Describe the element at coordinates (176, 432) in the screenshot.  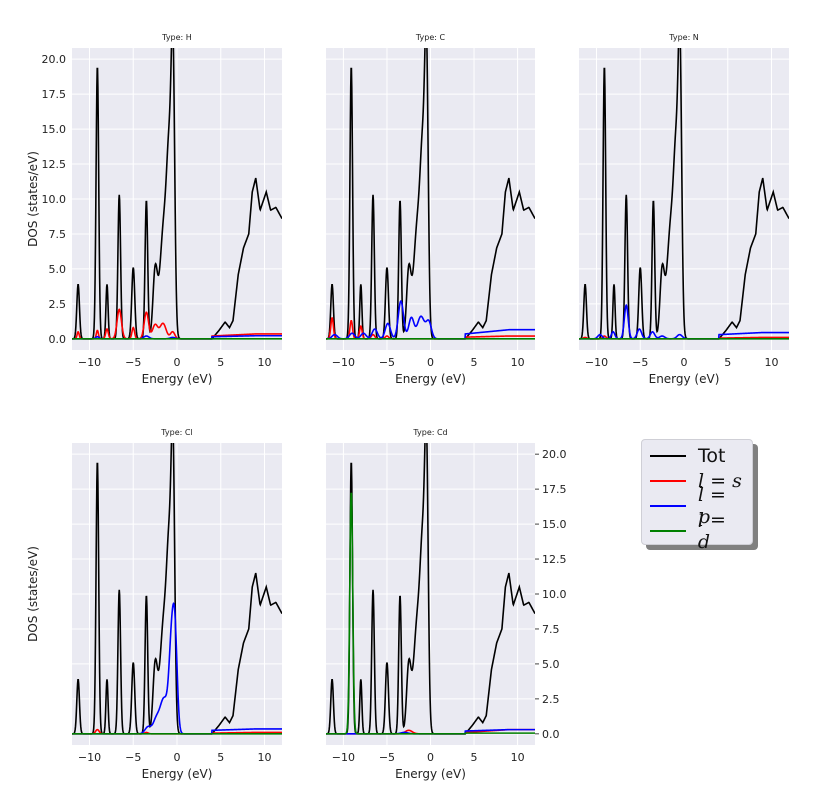
I see `panel-title: Type: Cl` at that location.